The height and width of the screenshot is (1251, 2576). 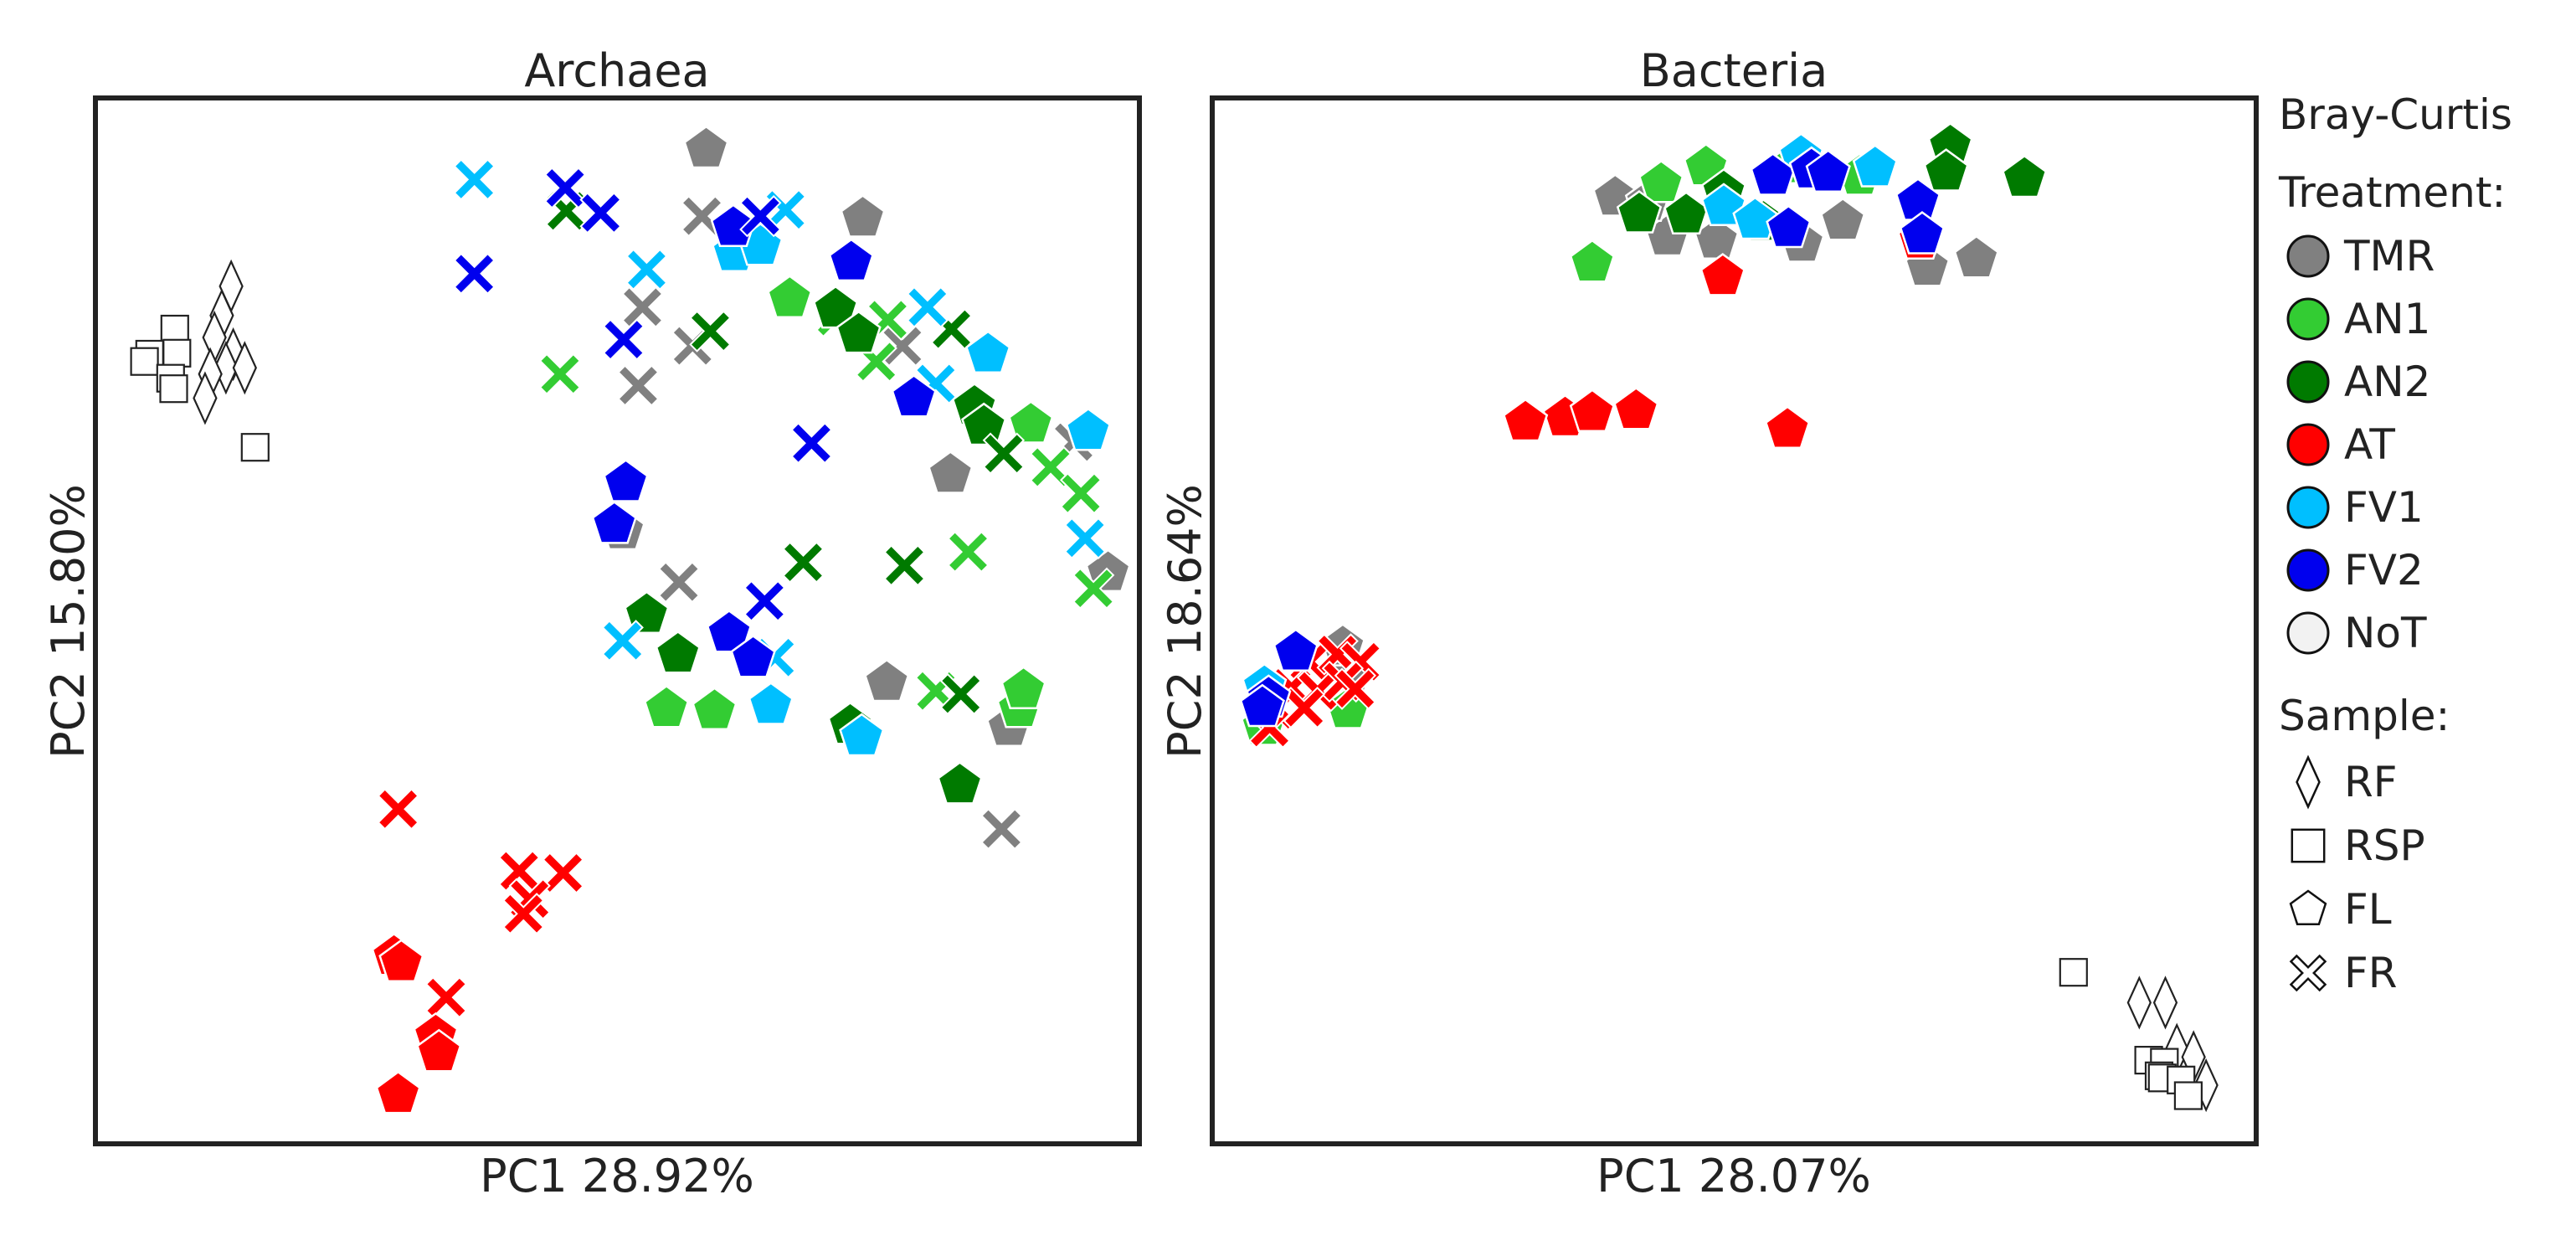 I want to click on legend-marker-fr, so click(x=2308, y=973).